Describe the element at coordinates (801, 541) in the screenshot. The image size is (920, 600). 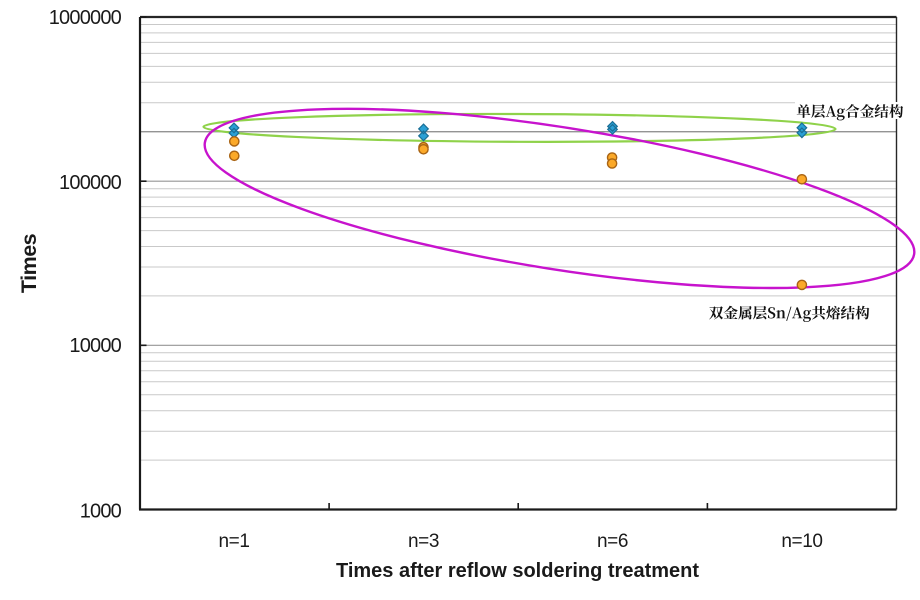
I see `svg-text: n=10` at that location.